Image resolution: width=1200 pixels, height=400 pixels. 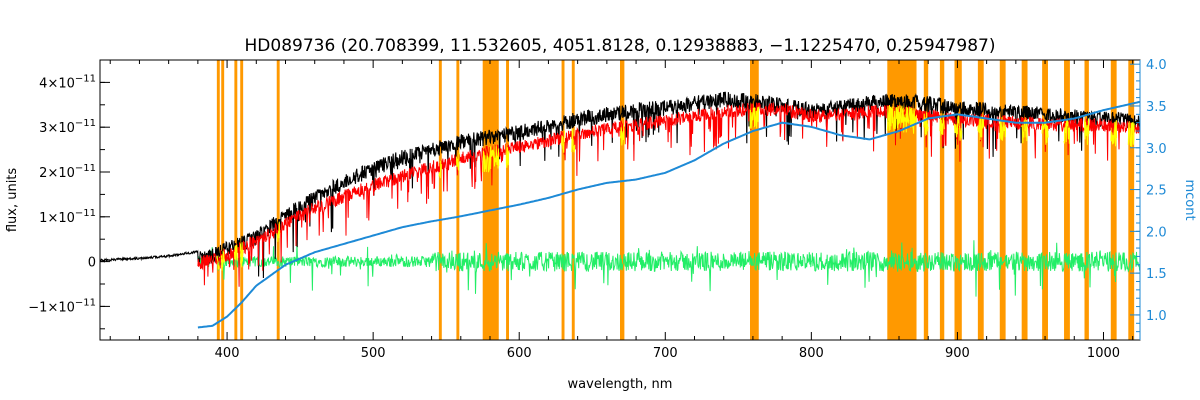 I want to click on residual-layer, so click(x=669, y=268).